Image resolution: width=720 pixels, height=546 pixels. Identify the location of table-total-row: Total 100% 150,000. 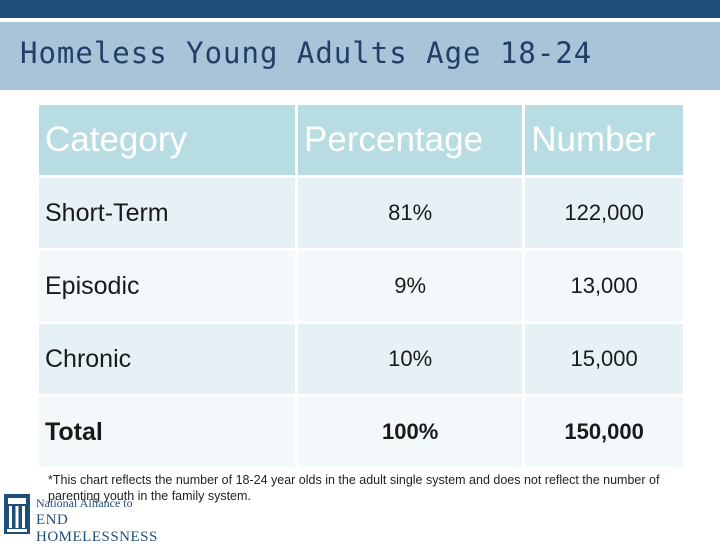
(361, 432).